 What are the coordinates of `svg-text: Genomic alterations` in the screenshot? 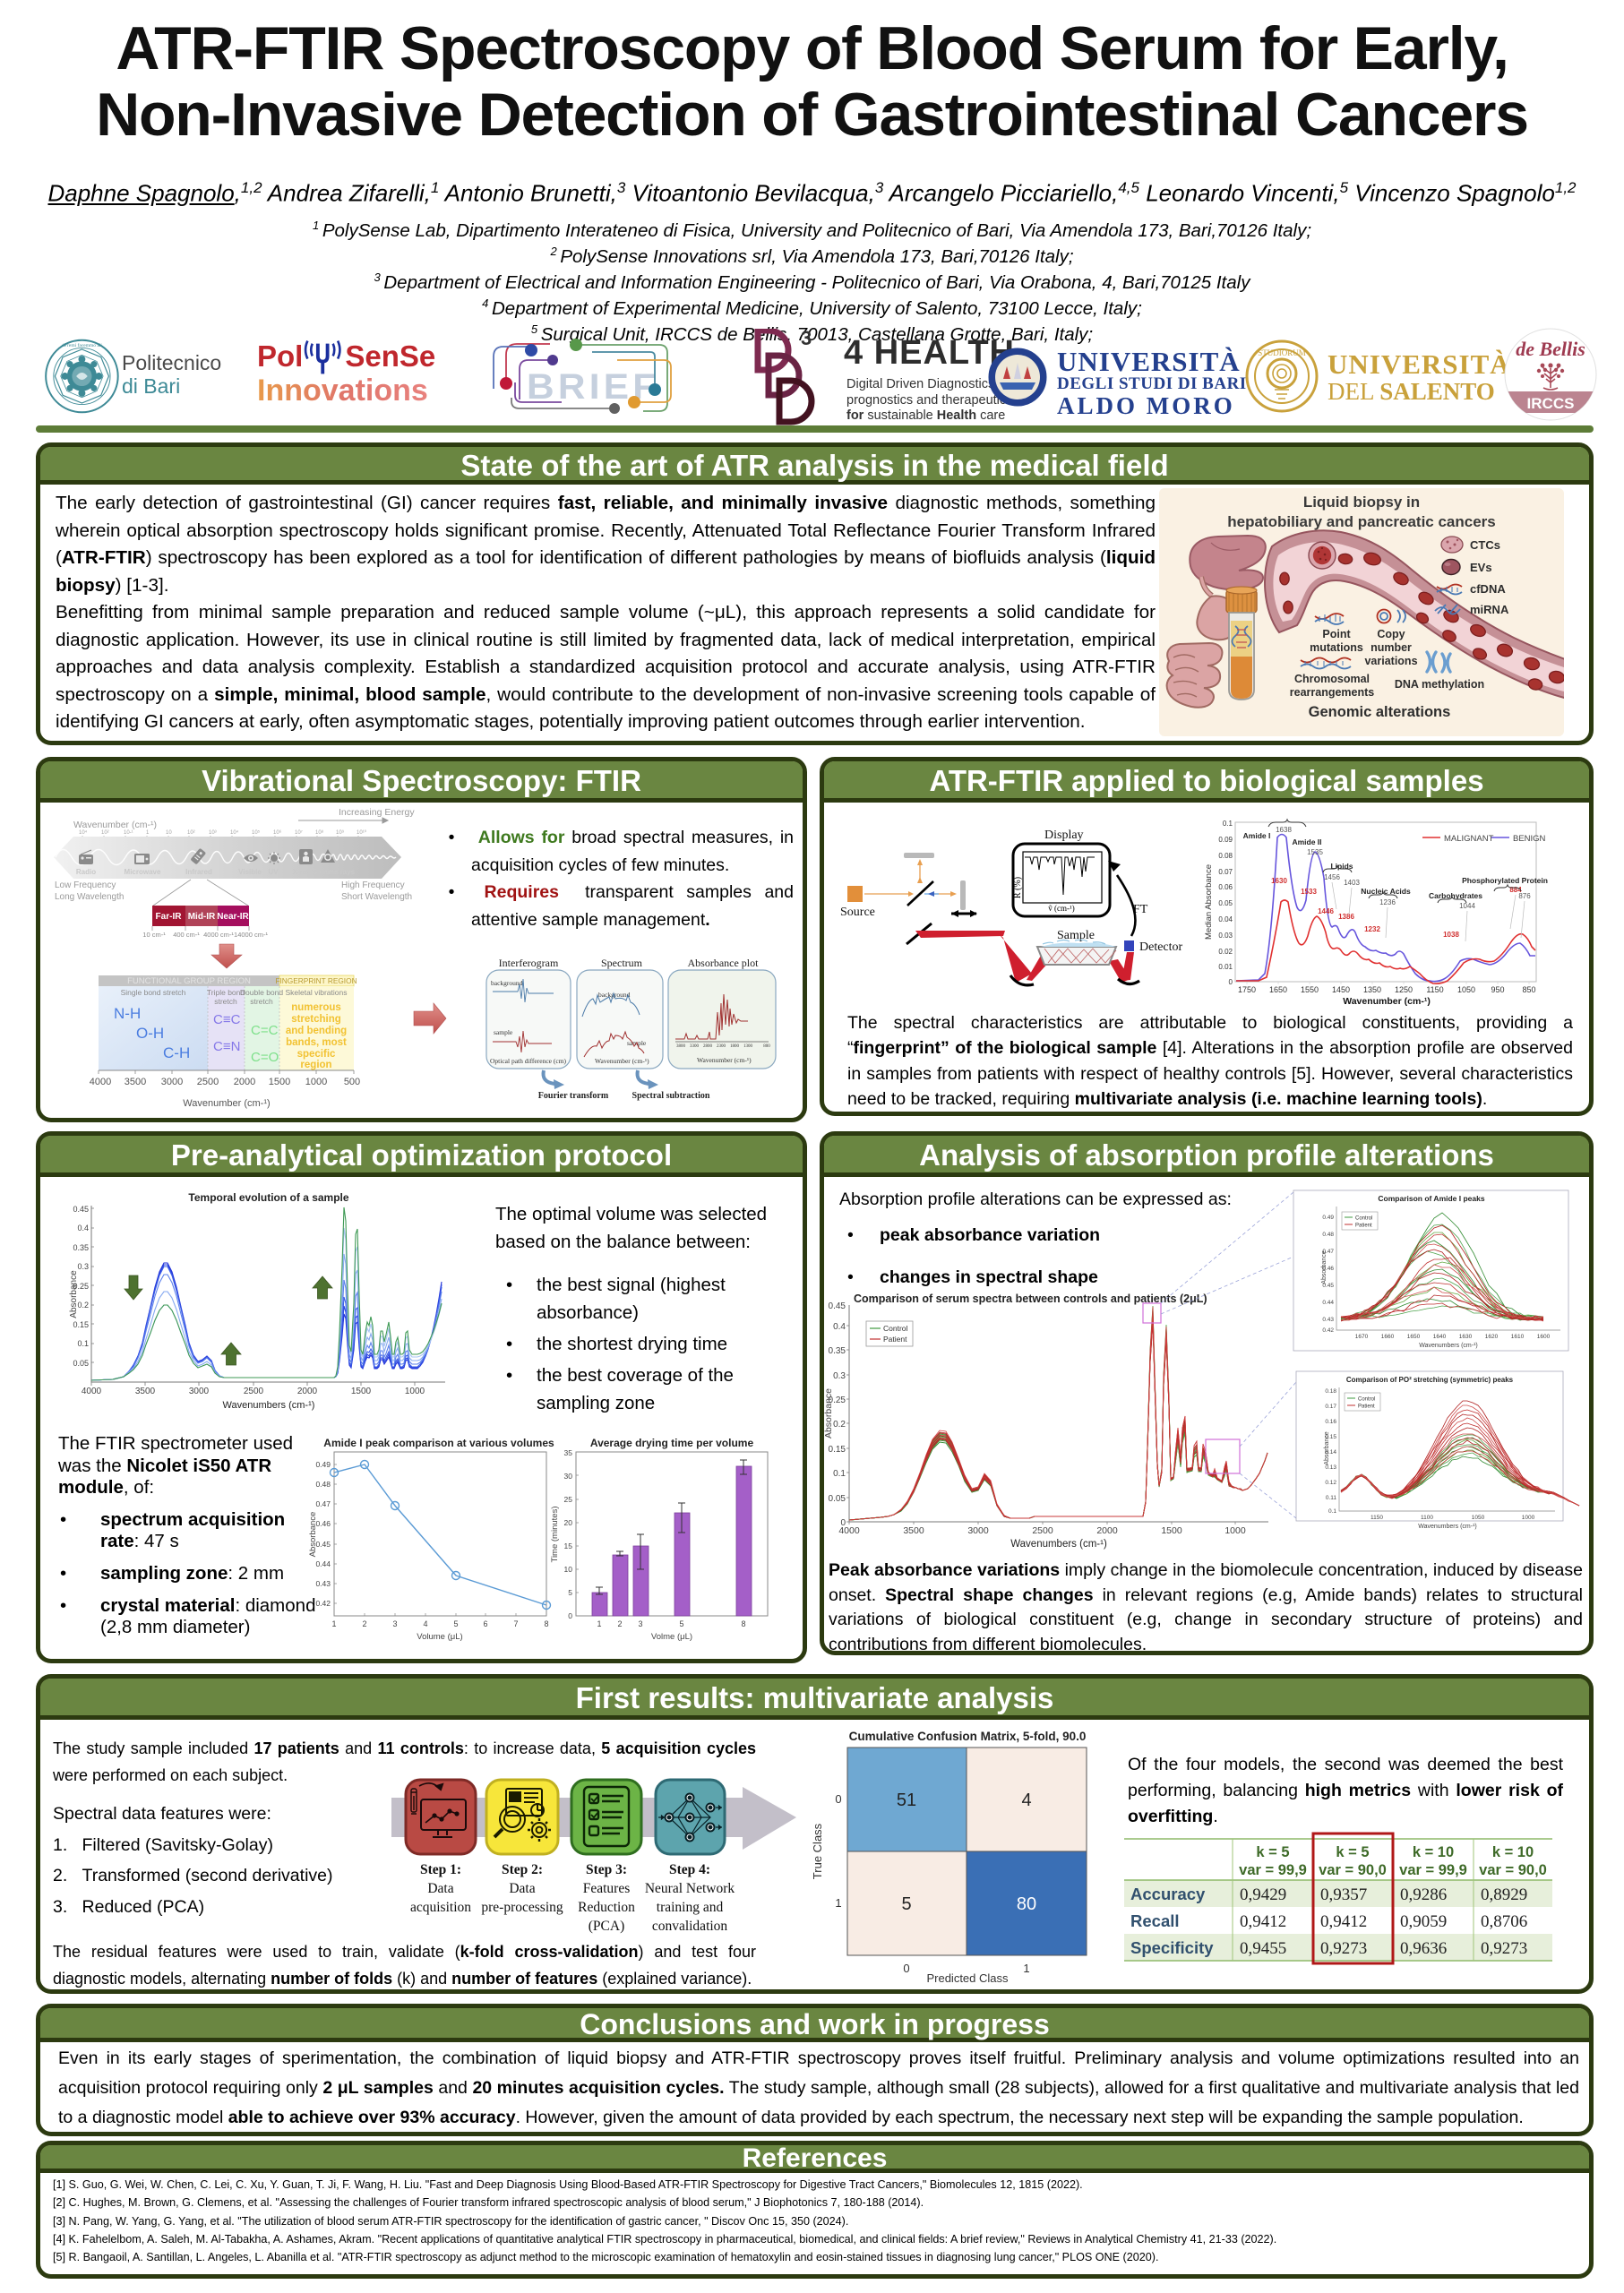 It's located at (1380, 712).